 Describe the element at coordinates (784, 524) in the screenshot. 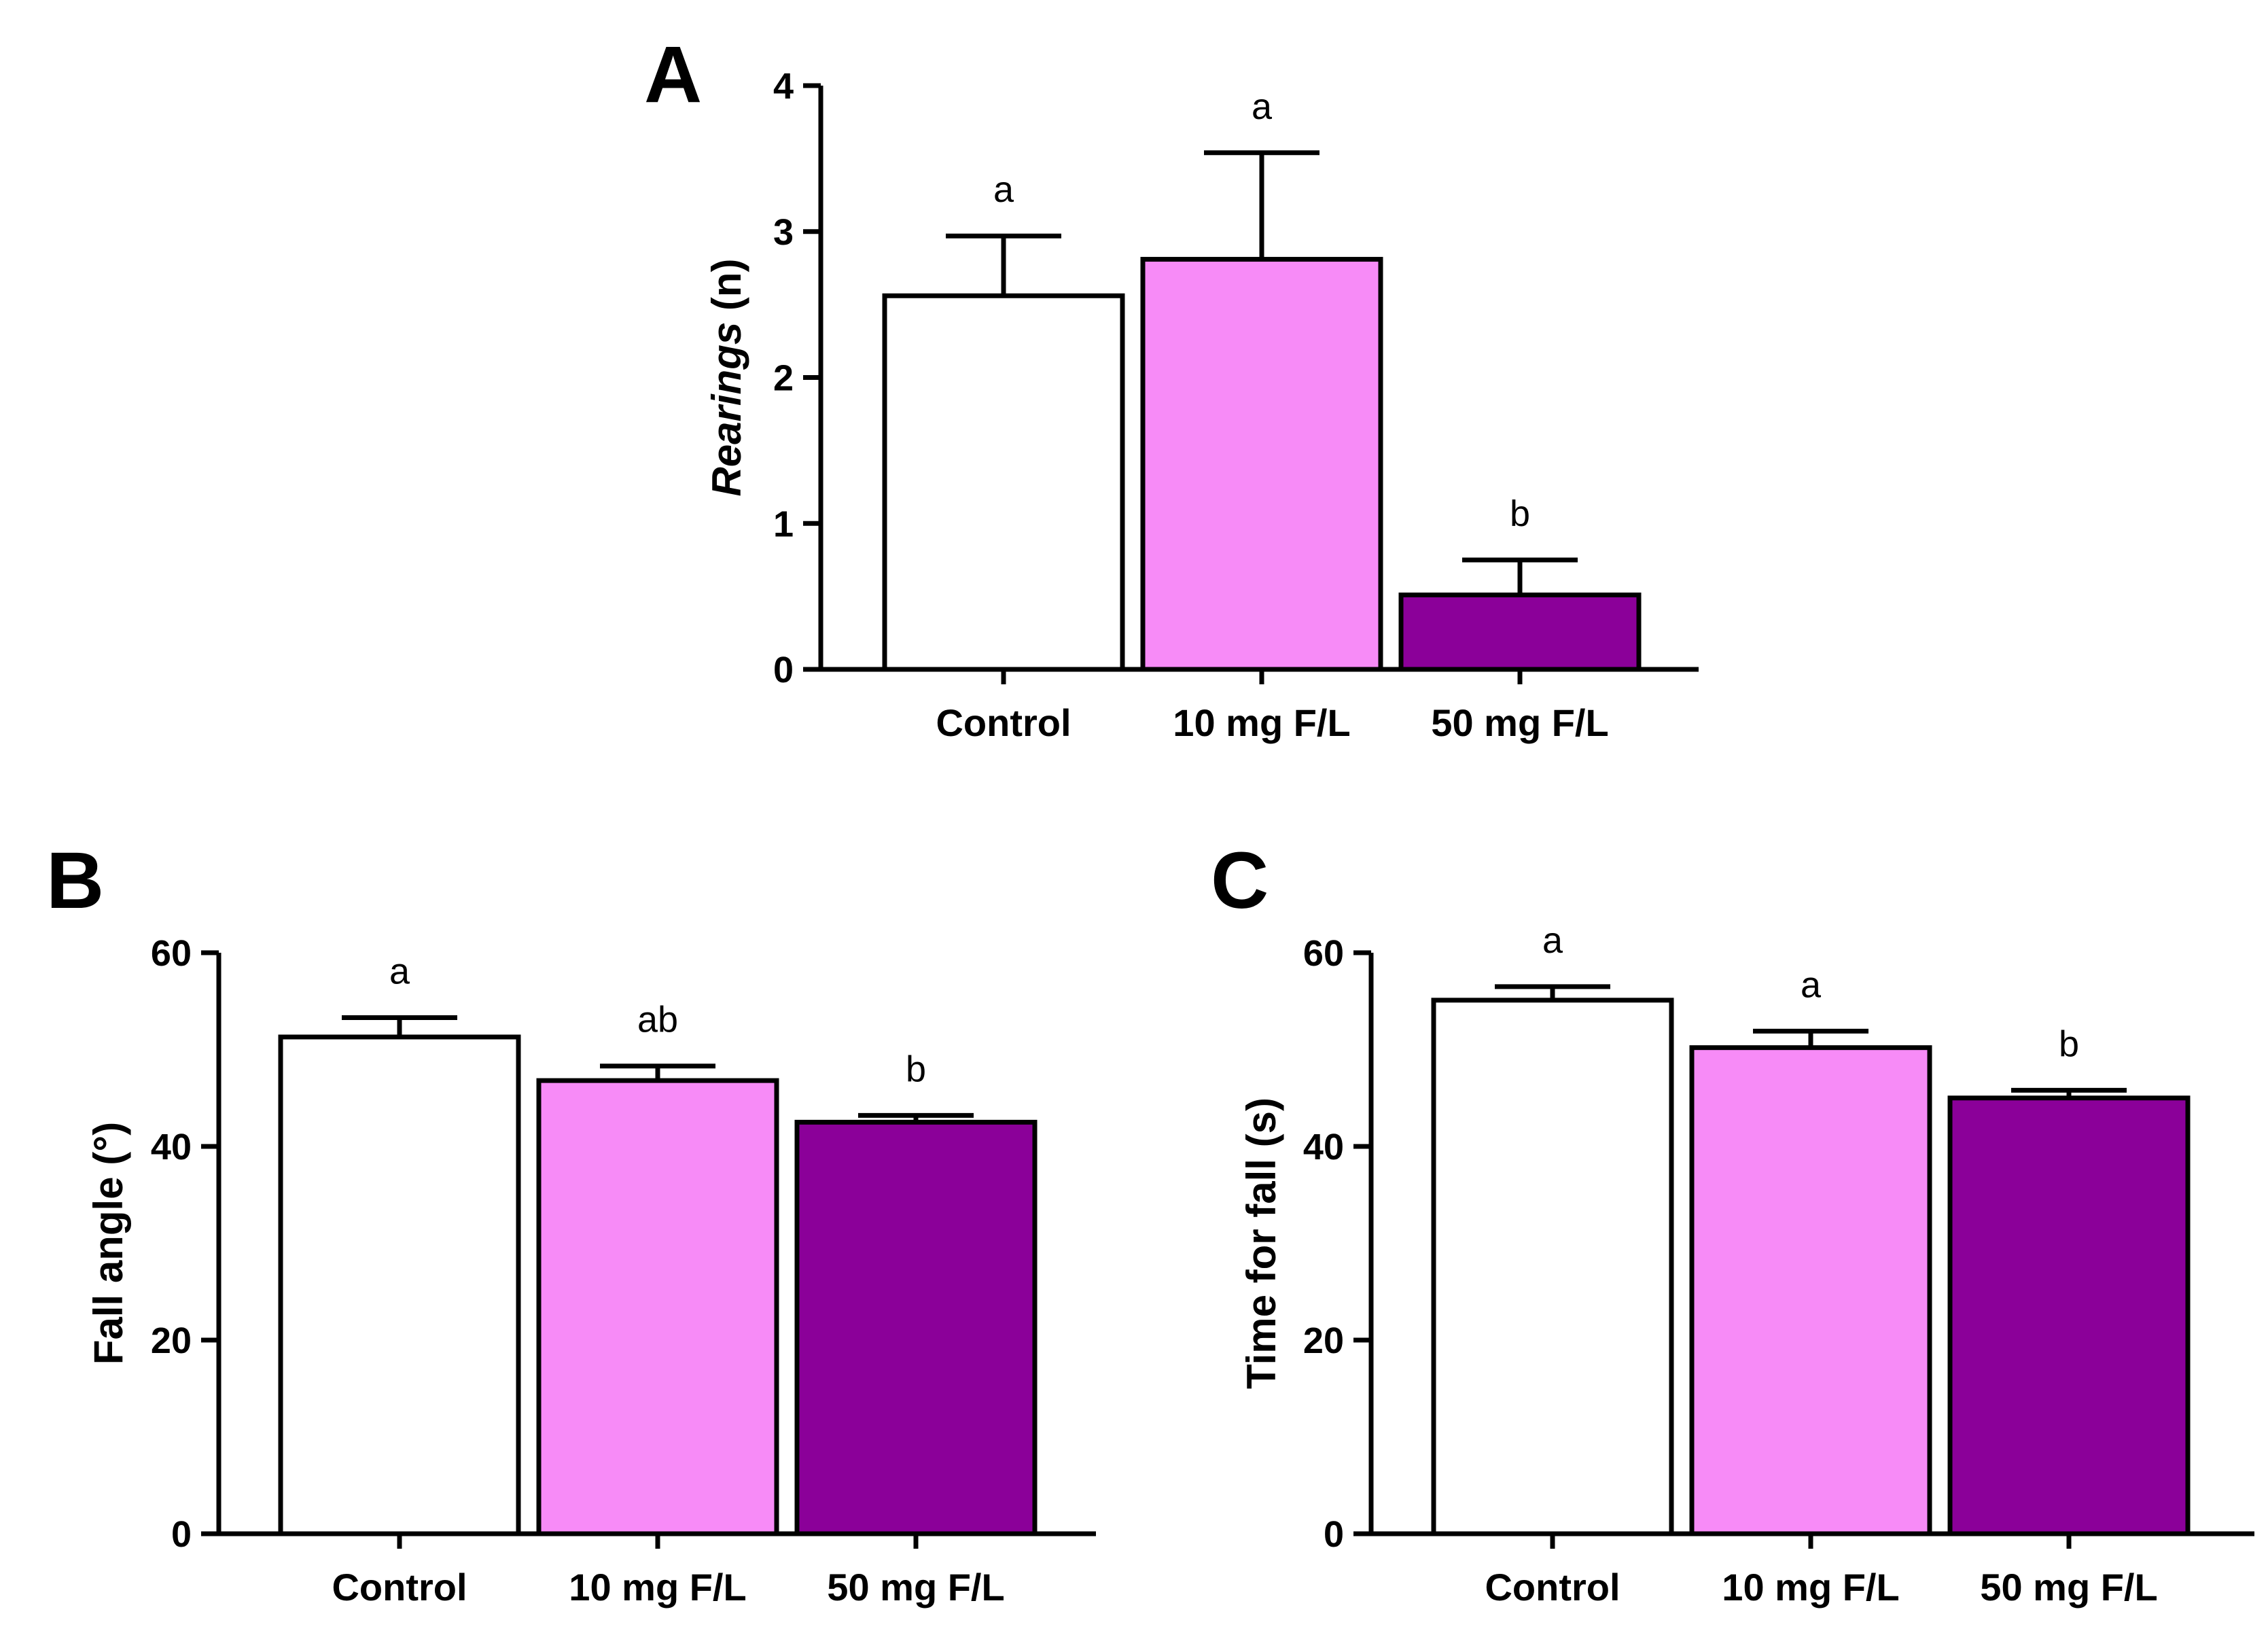

I see `y-tick-label: 1` at that location.